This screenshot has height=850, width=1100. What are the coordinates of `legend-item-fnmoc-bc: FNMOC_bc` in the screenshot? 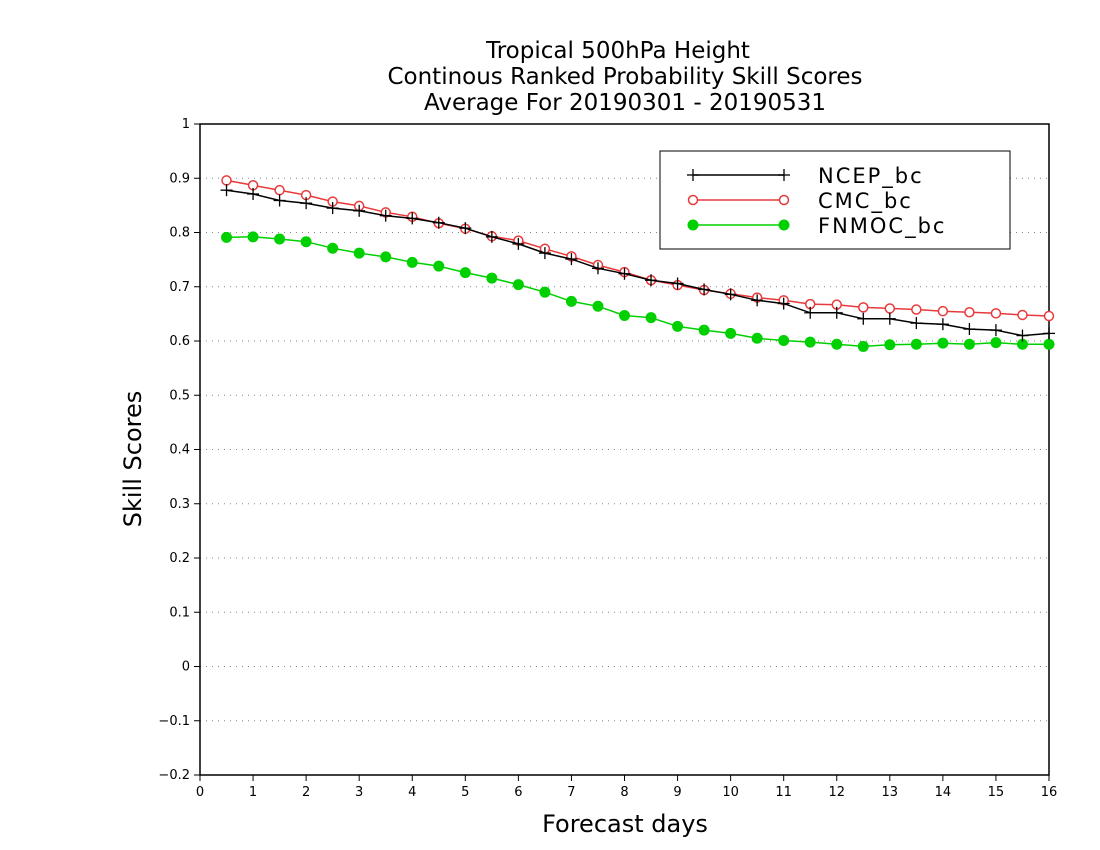 It's located at (815, 226).